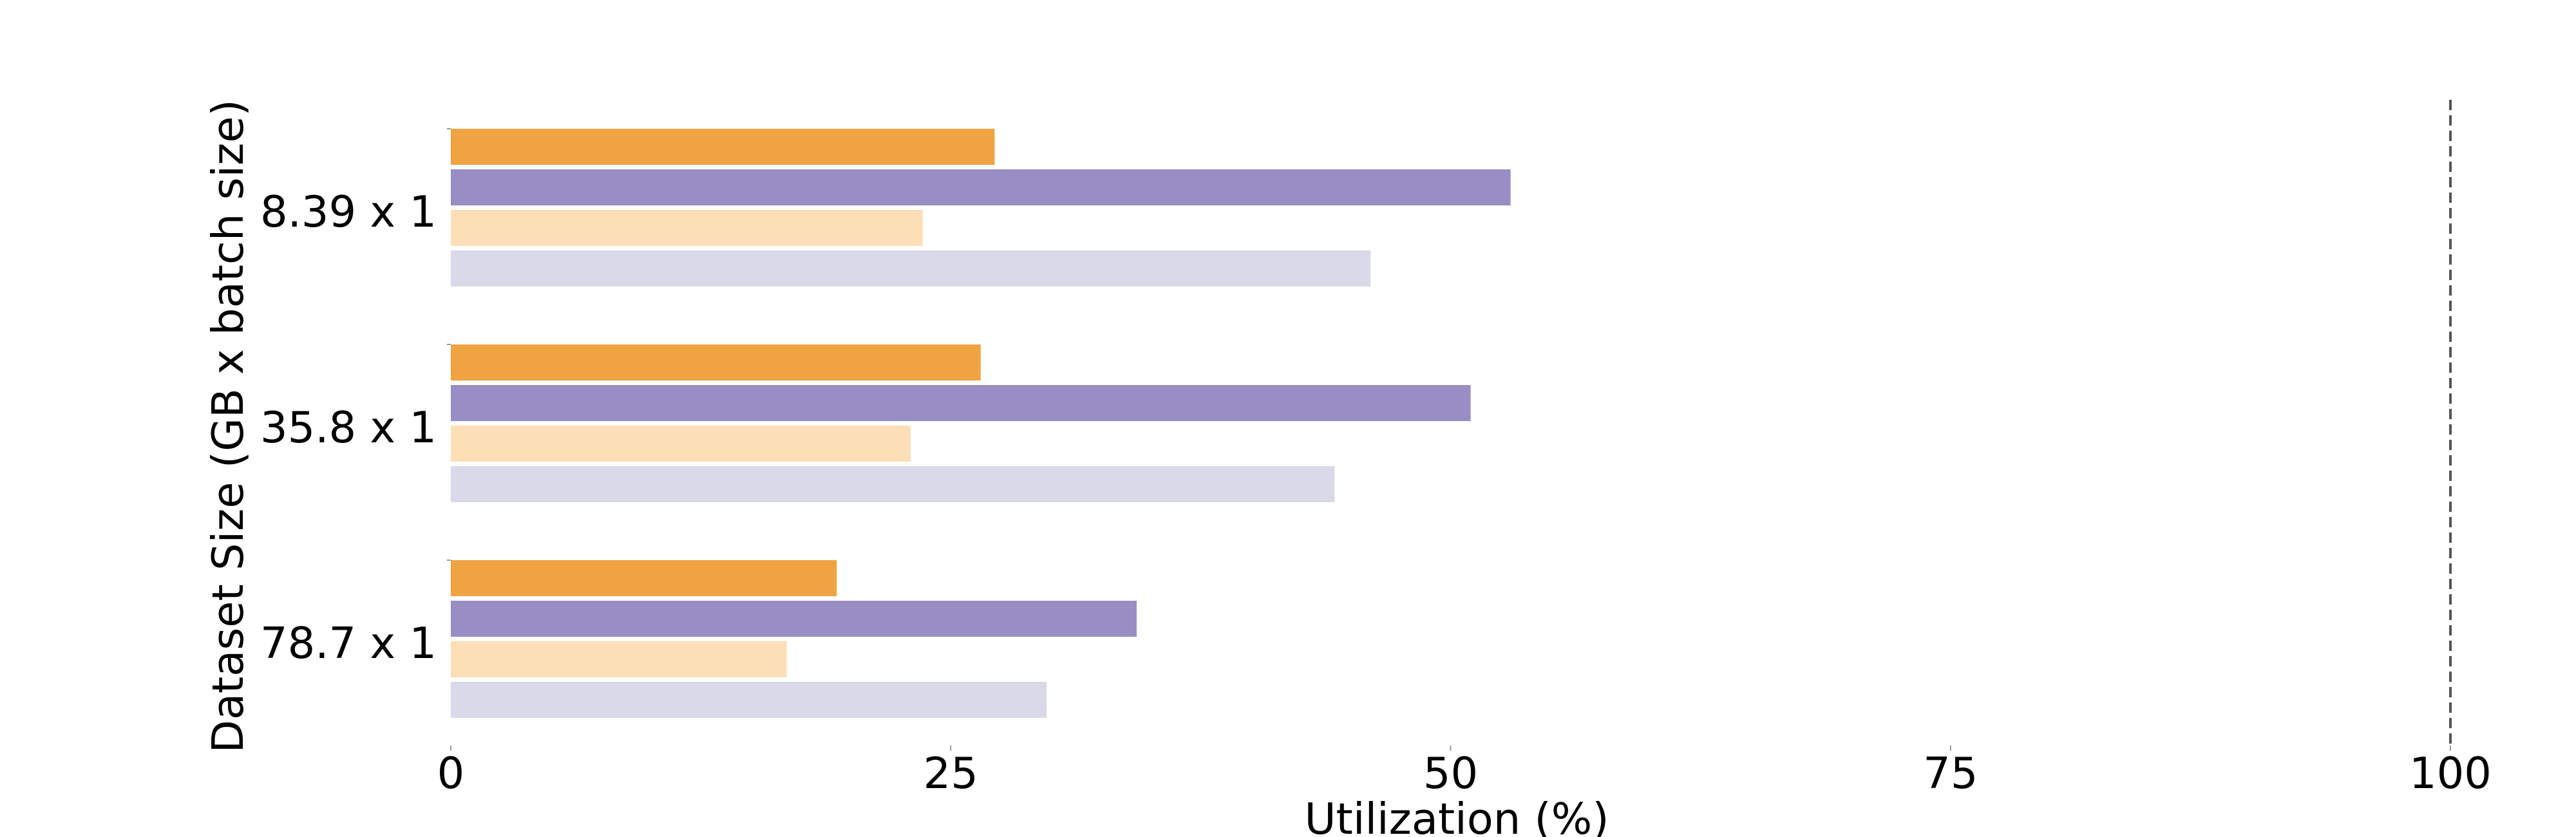 This screenshot has width=2576, height=837. Describe the element at coordinates (355, 398) in the screenshot. I see `y-axis: 8.39 x 1 35.8 x 1 78.7 x 1` at that location.